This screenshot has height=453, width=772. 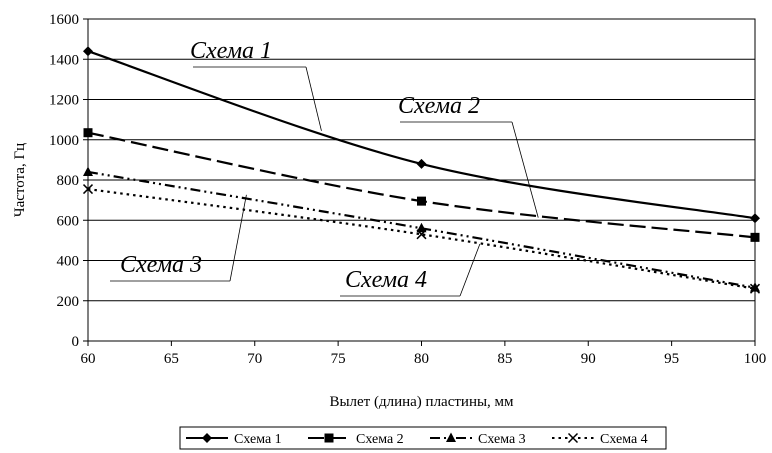 I want to click on legend-box, so click(x=423, y=438).